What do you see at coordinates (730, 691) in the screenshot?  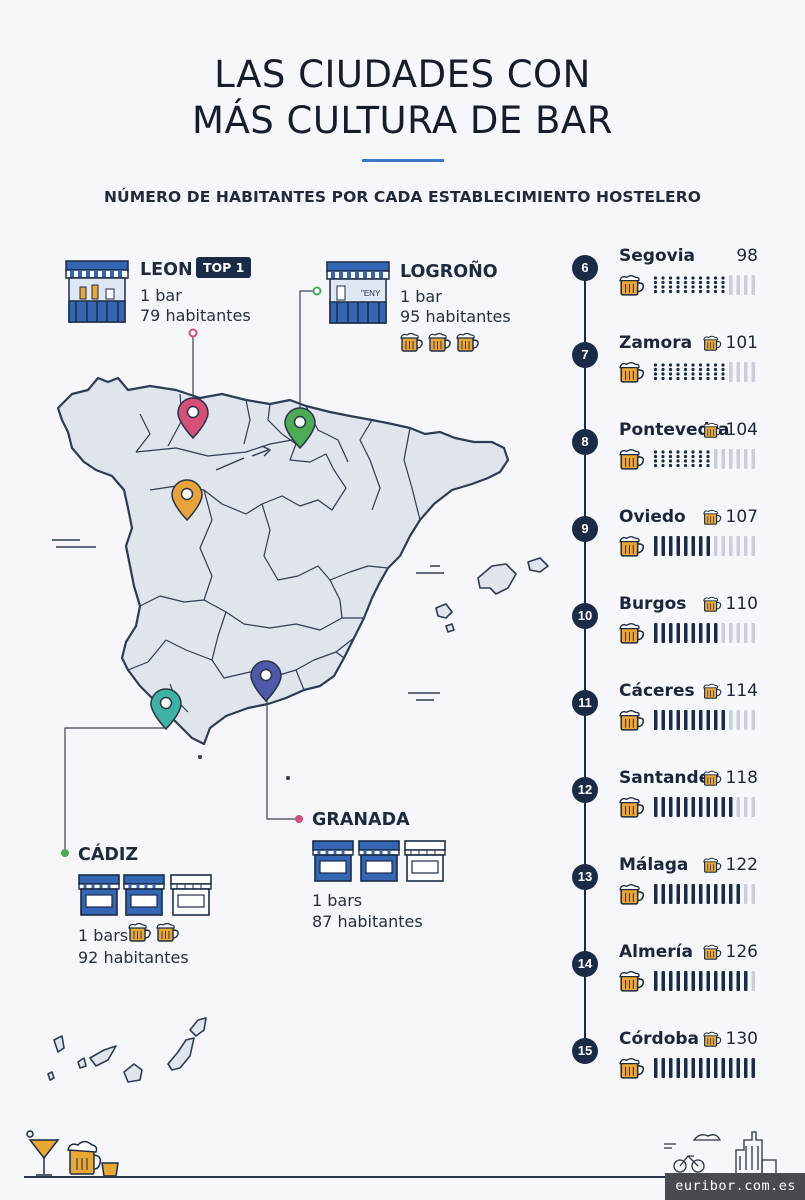 I see `ranking-value: 114` at bounding box center [730, 691].